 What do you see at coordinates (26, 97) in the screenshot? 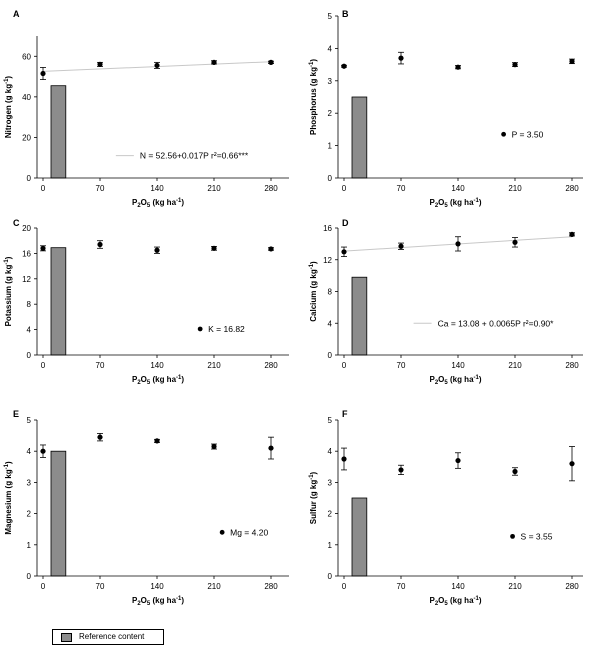
I see `y-tick-label: 40` at bounding box center [26, 97].